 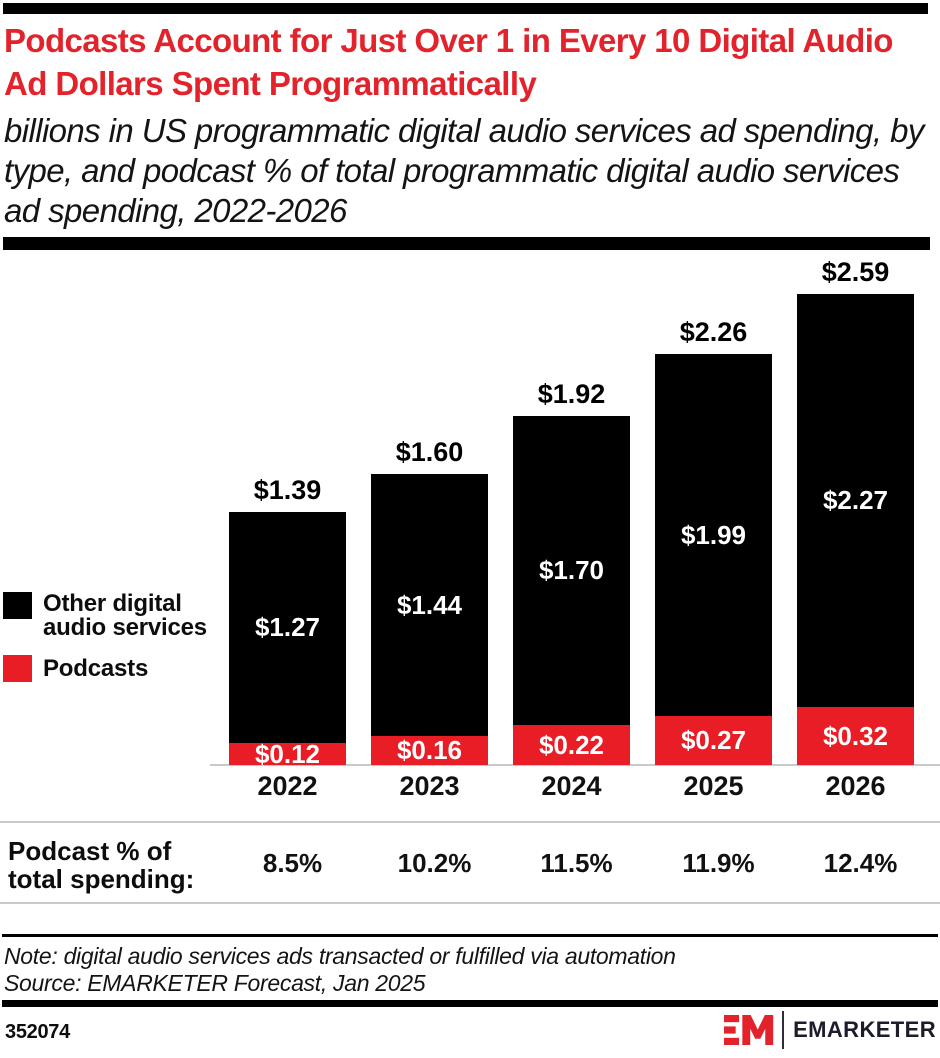 What do you see at coordinates (855, 272) in the screenshot?
I see `bar-total-label: $2.59` at bounding box center [855, 272].